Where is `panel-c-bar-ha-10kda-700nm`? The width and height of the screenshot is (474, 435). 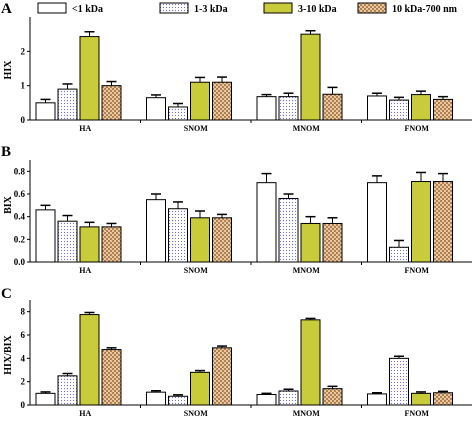
panel-c-bar-ha-10kda-700nm is located at coordinates (111, 377).